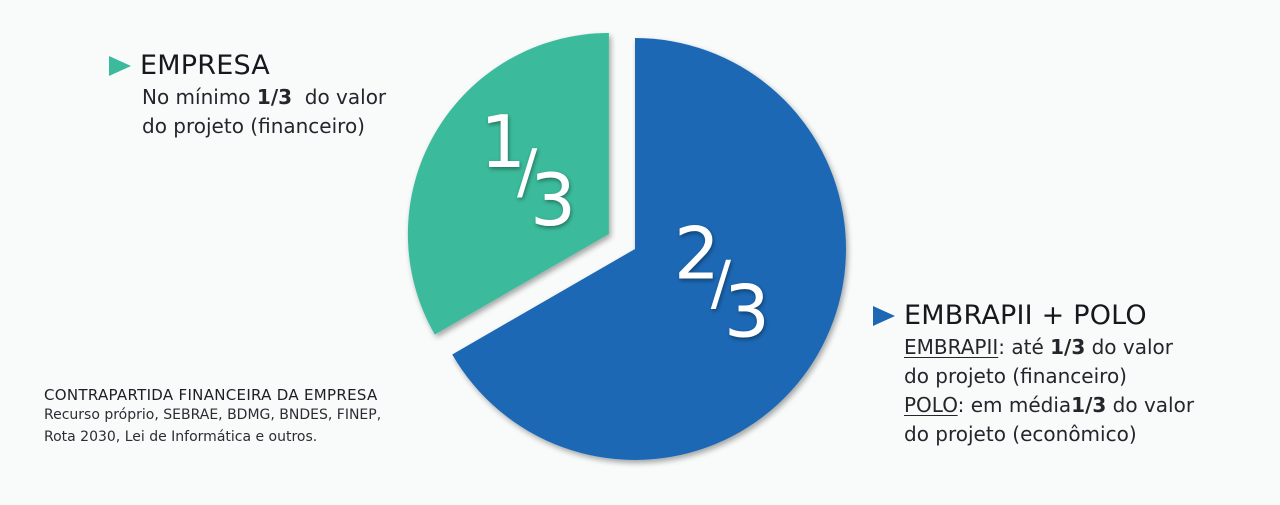 The height and width of the screenshot is (505, 1280). What do you see at coordinates (697, 254) in the screenshot?
I see `fraction-numerator: 2` at bounding box center [697, 254].